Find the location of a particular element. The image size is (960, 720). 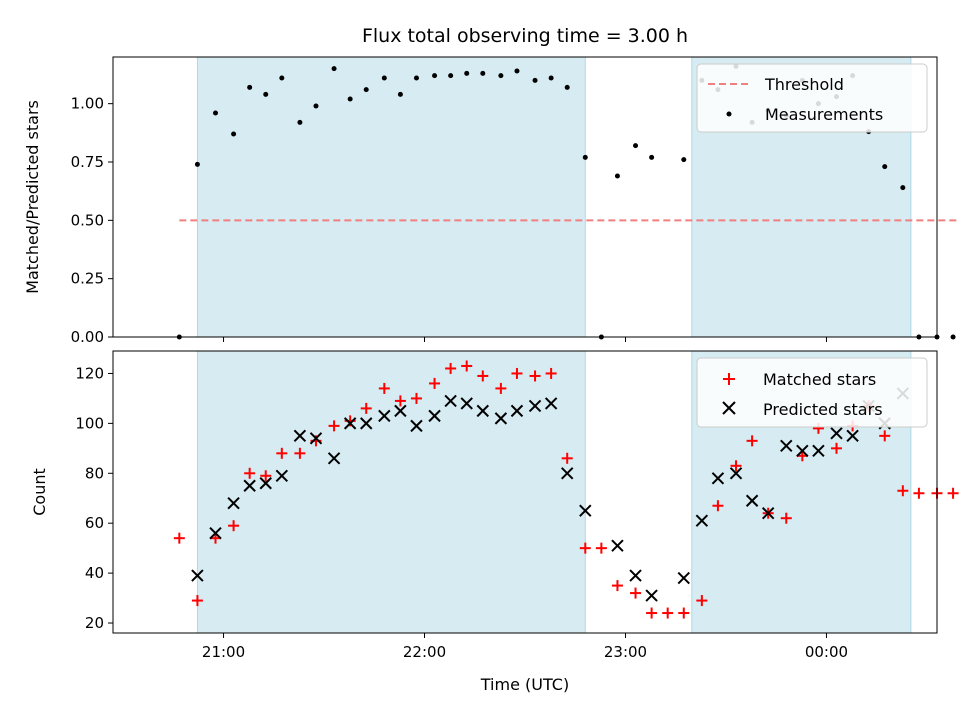

x-tick-label: 00:00 is located at coordinates (826, 652).